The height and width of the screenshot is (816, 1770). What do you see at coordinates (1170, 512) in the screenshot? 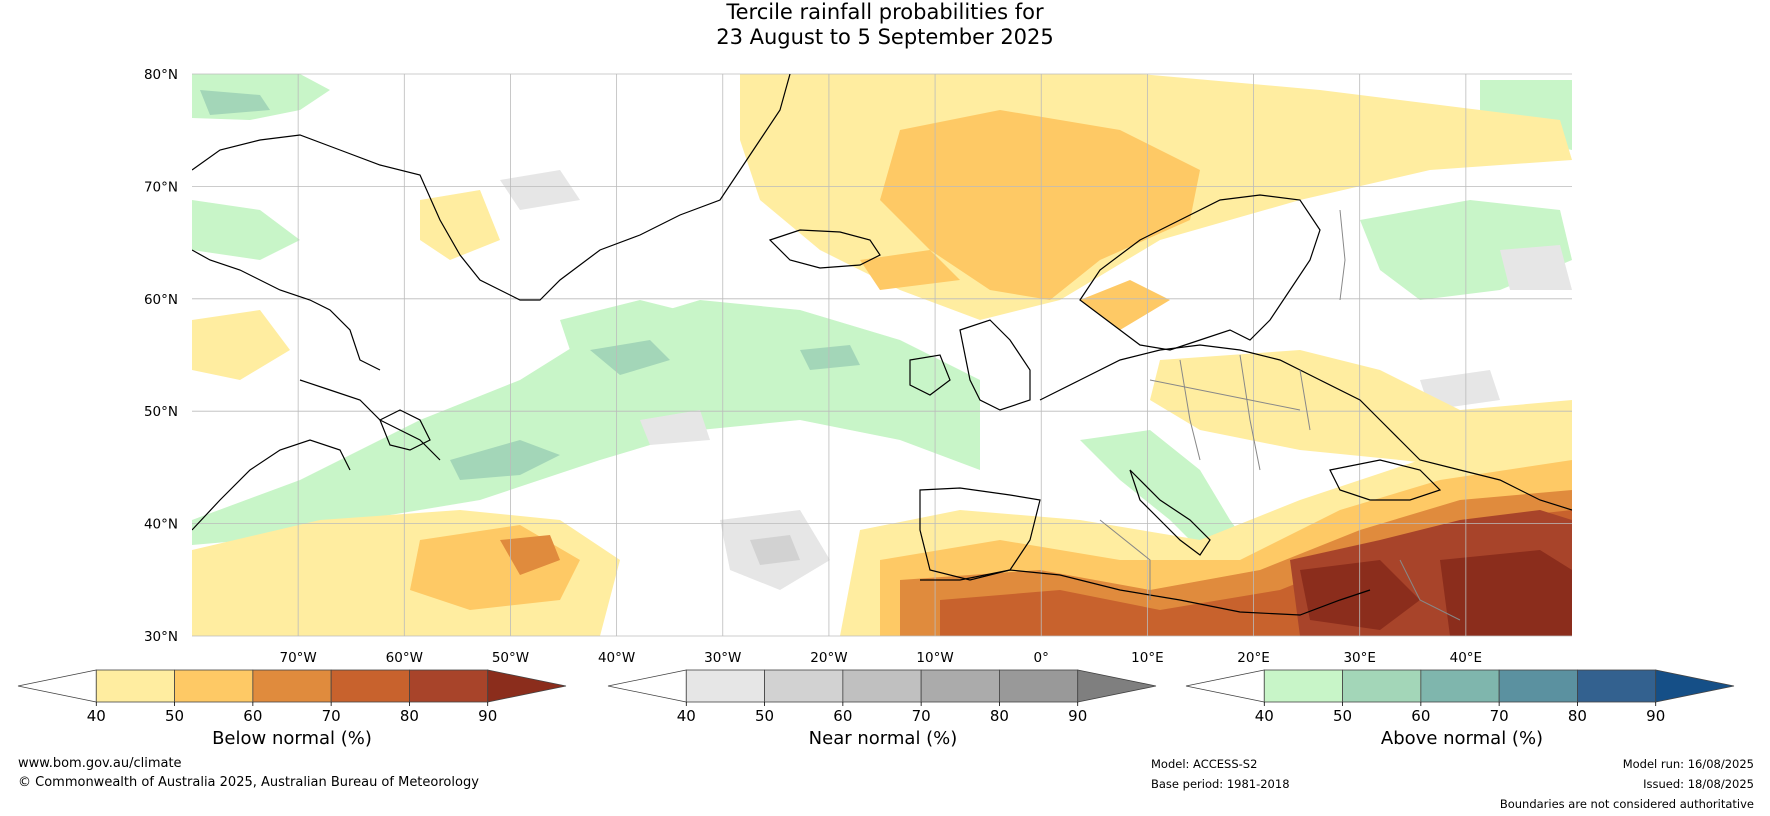
I see `coast-italy` at bounding box center [1170, 512].